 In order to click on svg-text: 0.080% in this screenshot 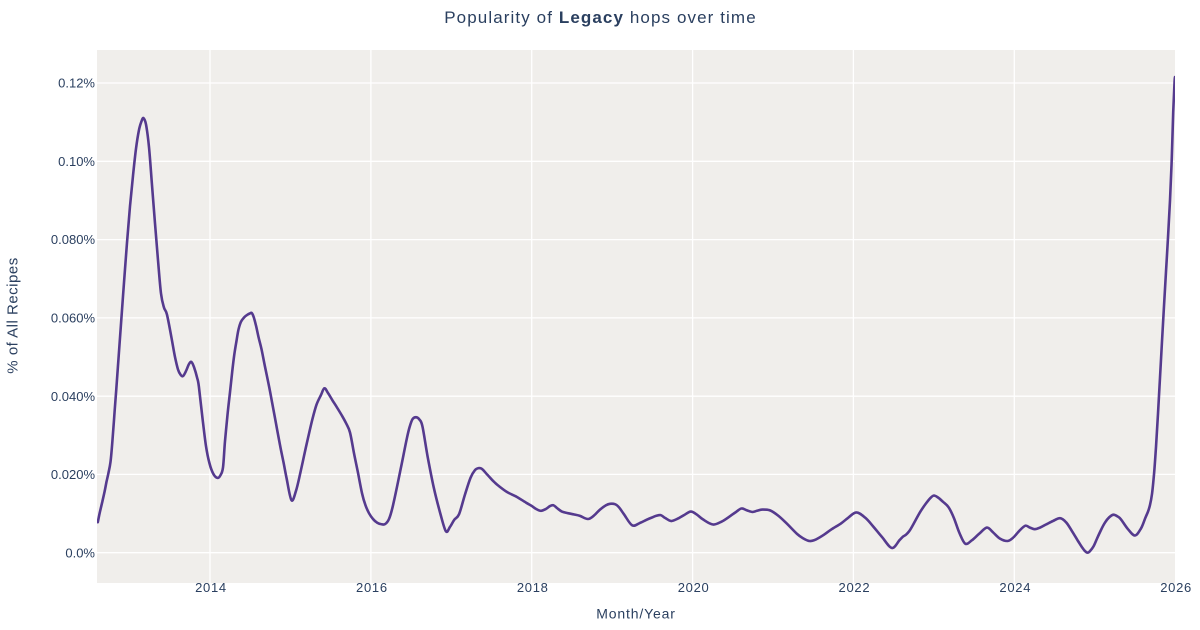, I will do `click(73, 239)`.